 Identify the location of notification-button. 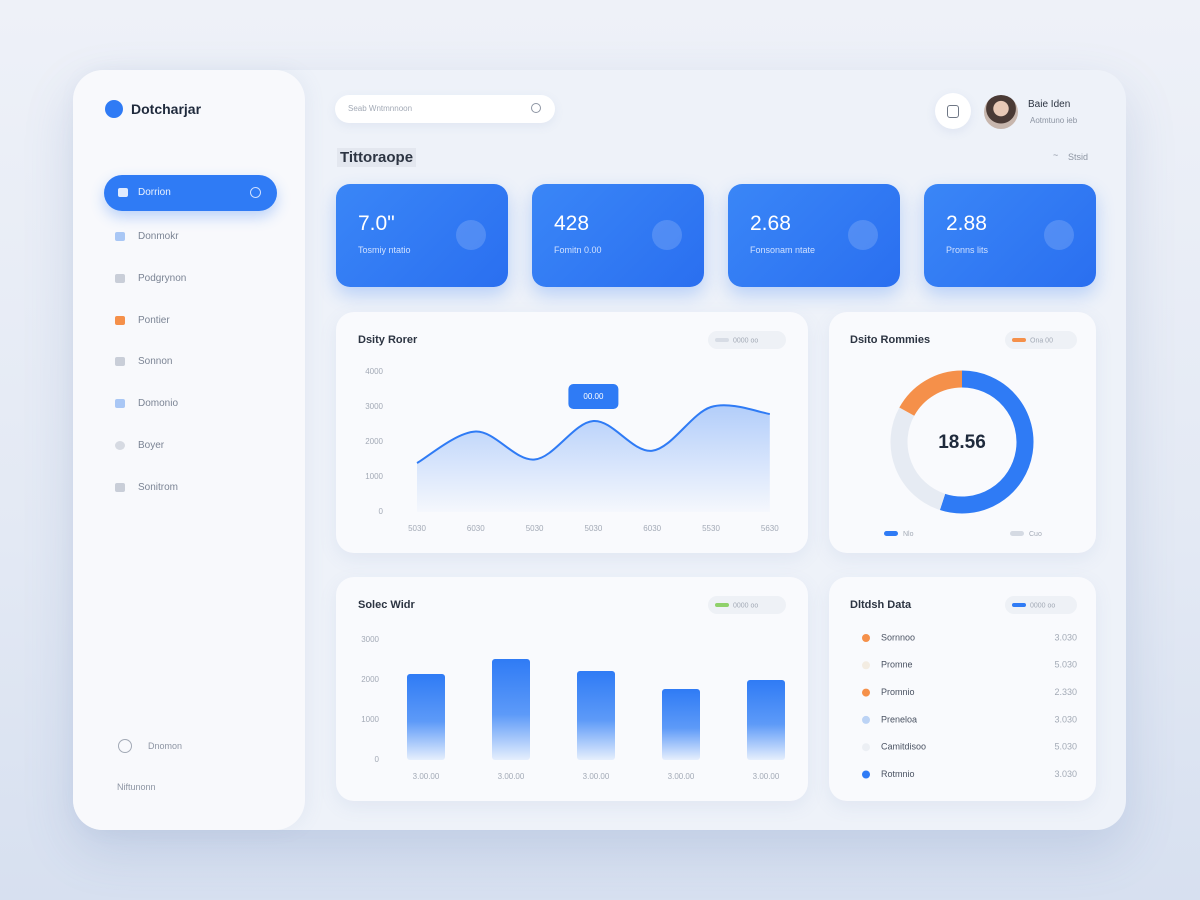
(953, 111).